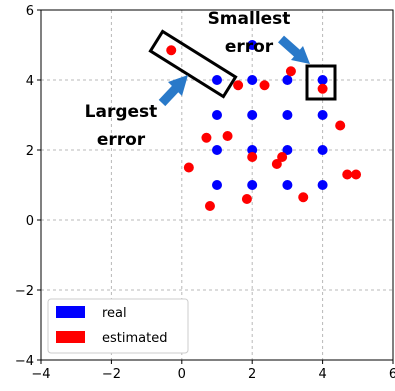  I want to click on legend-label-real: real, so click(114, 313).